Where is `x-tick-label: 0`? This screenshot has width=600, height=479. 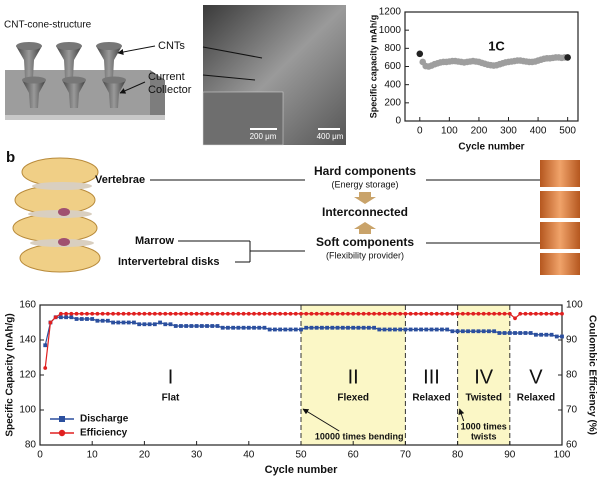 x-tick-label: 0 is located at coordinates (420, 131).